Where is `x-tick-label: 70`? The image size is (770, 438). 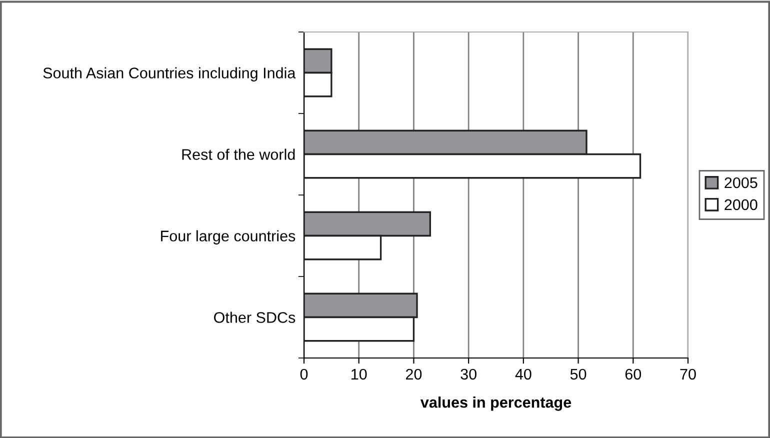 x-tick-label: 70 is located at coordinates (688, 374).